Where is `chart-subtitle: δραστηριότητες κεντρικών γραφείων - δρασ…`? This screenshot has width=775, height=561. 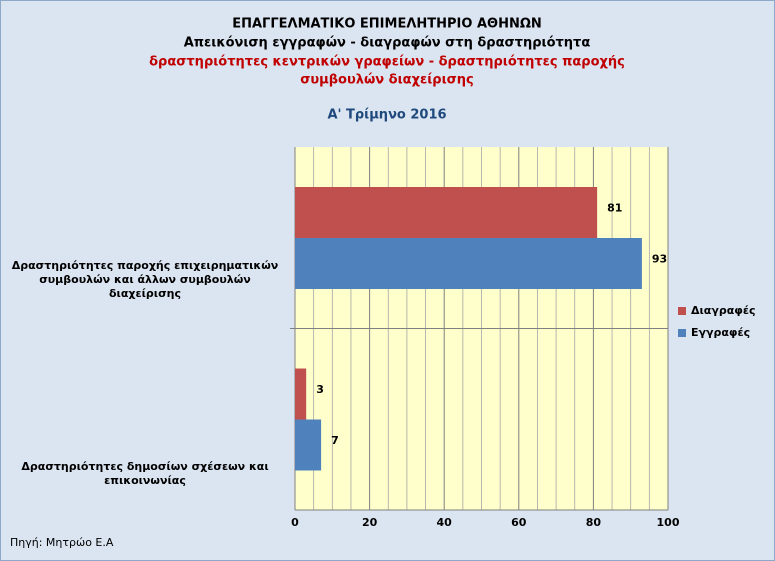
chart-subtitle: δραστηριότητες κεντρικών γραφείων - δρασ… is located at coordinates (387, 62).